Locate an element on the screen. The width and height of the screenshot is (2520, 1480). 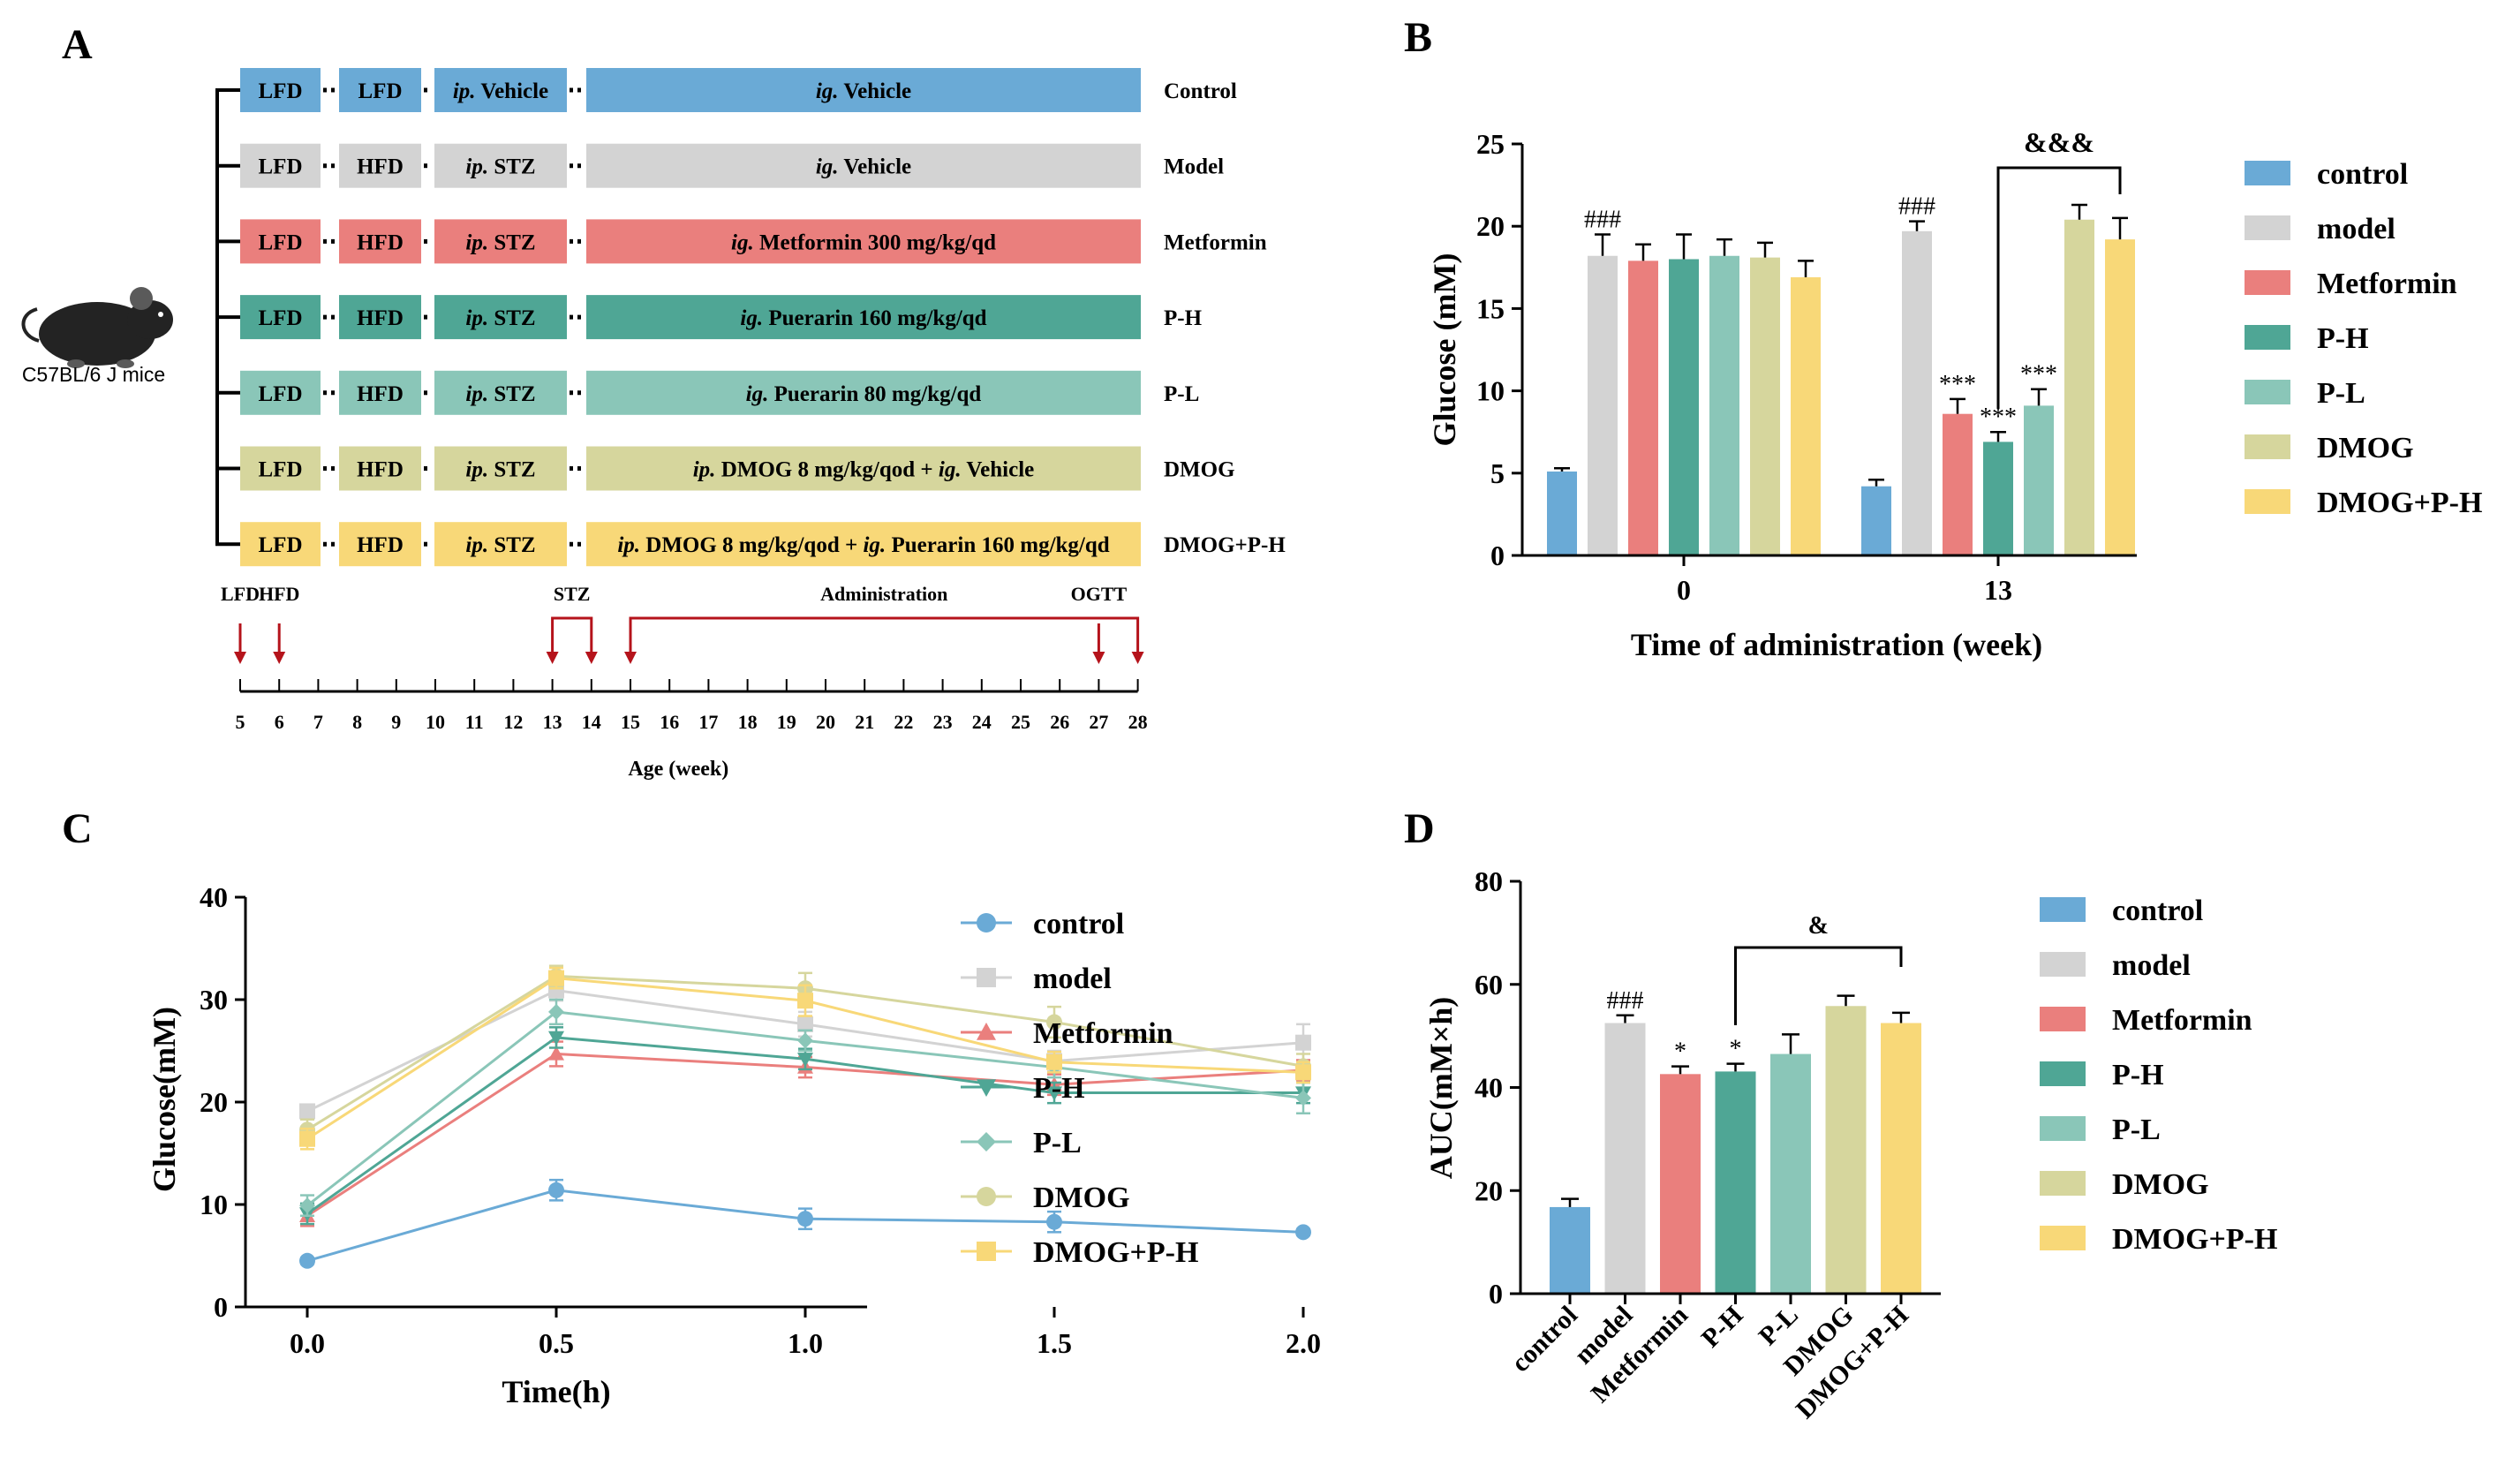
bracket-significance: &&& is located at coordinates (2059, 142).